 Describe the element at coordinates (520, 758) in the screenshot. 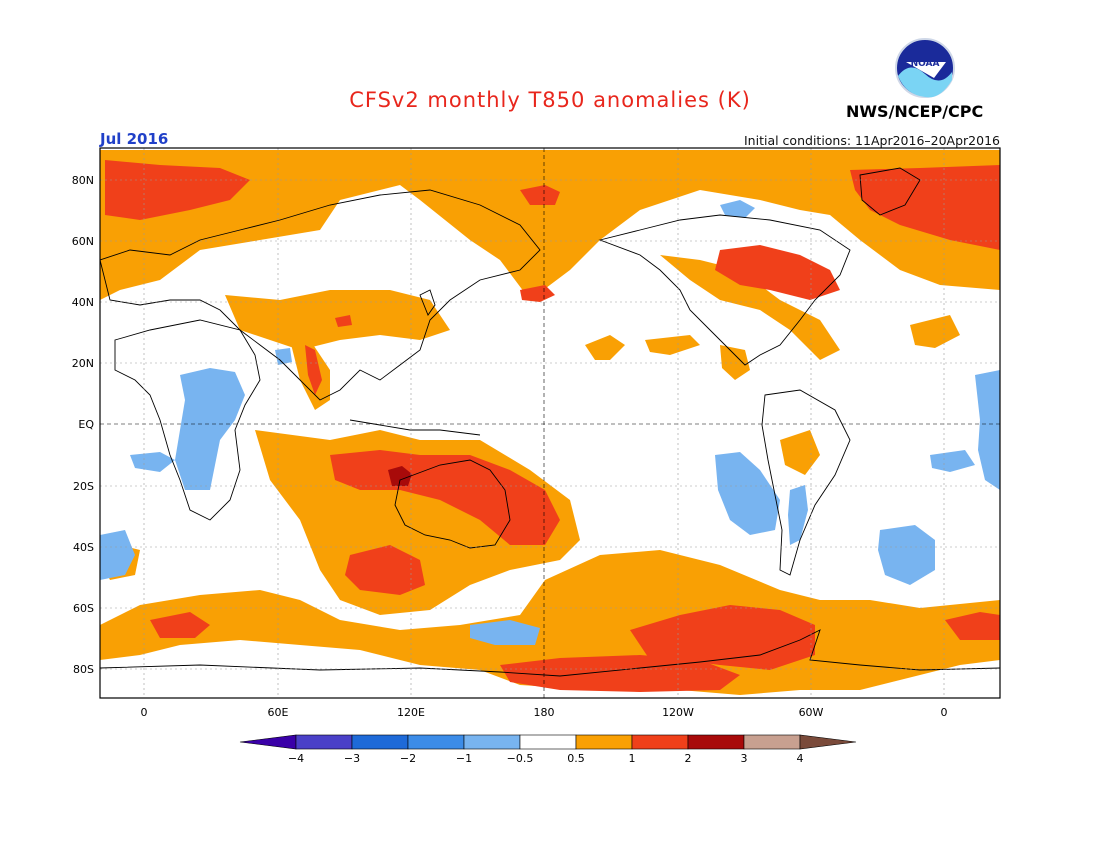

I see `colorbar-label-4: −0.5` at that location.